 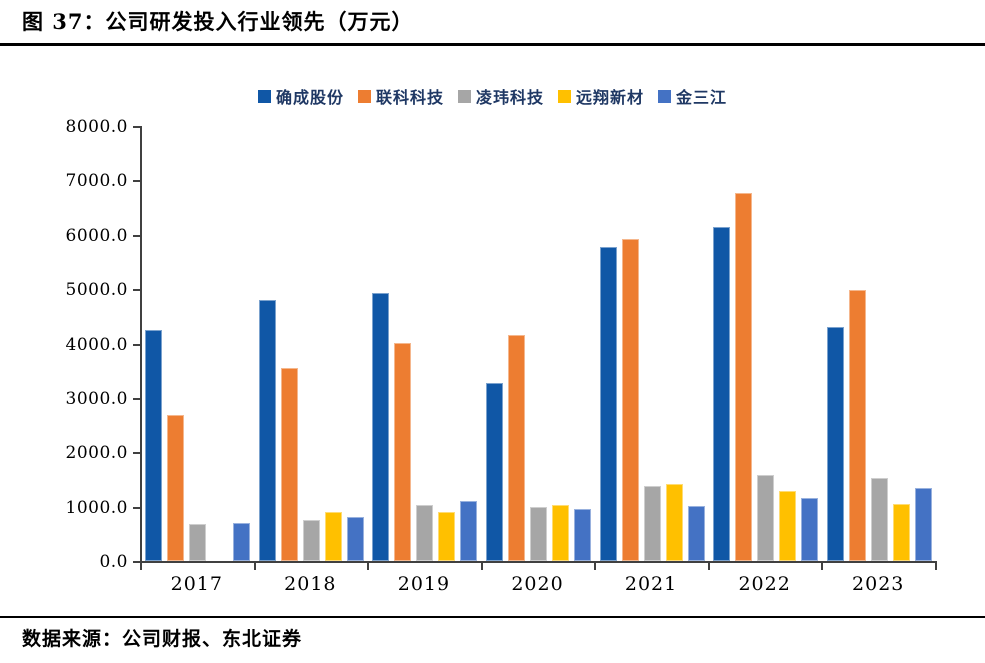 I want to click on bar-金三江-2022, so click(x=810, y=529).